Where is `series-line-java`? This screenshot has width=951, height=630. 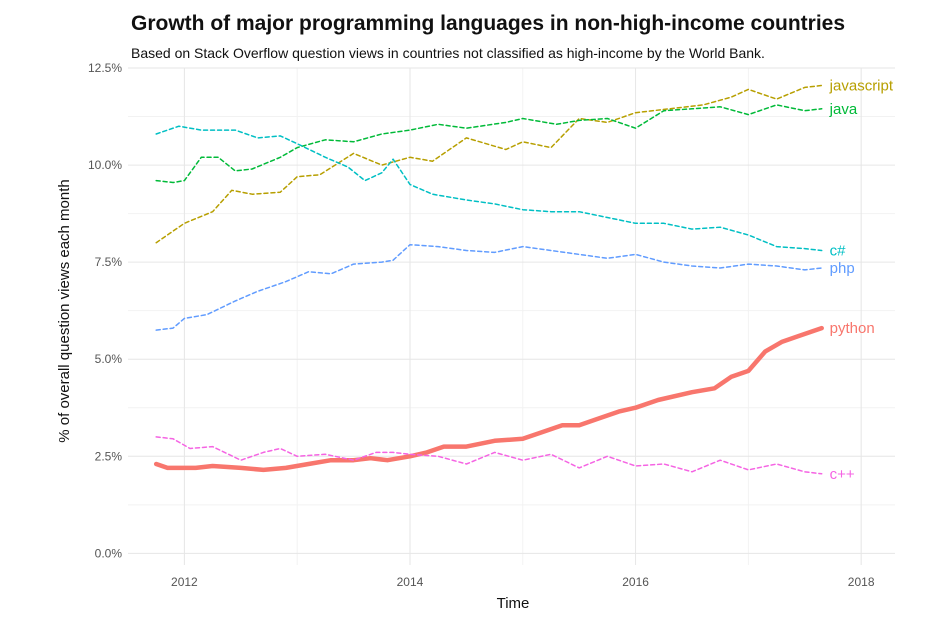
series-line-java is located at coordinates (489, 144).